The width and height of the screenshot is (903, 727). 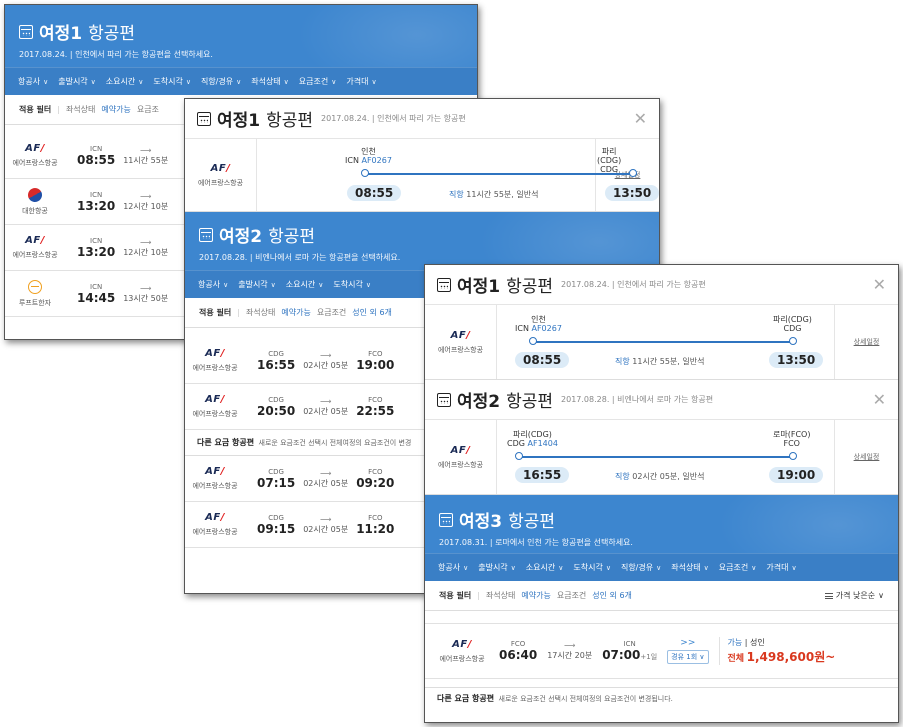 What do you see at coordinates (585, 698) in the screenshot?
I see `other-fare-text: 새로운 요금조건 선택시 전체여정의 요금조건이 변경됩니다.` at bounding box center [585, 698].